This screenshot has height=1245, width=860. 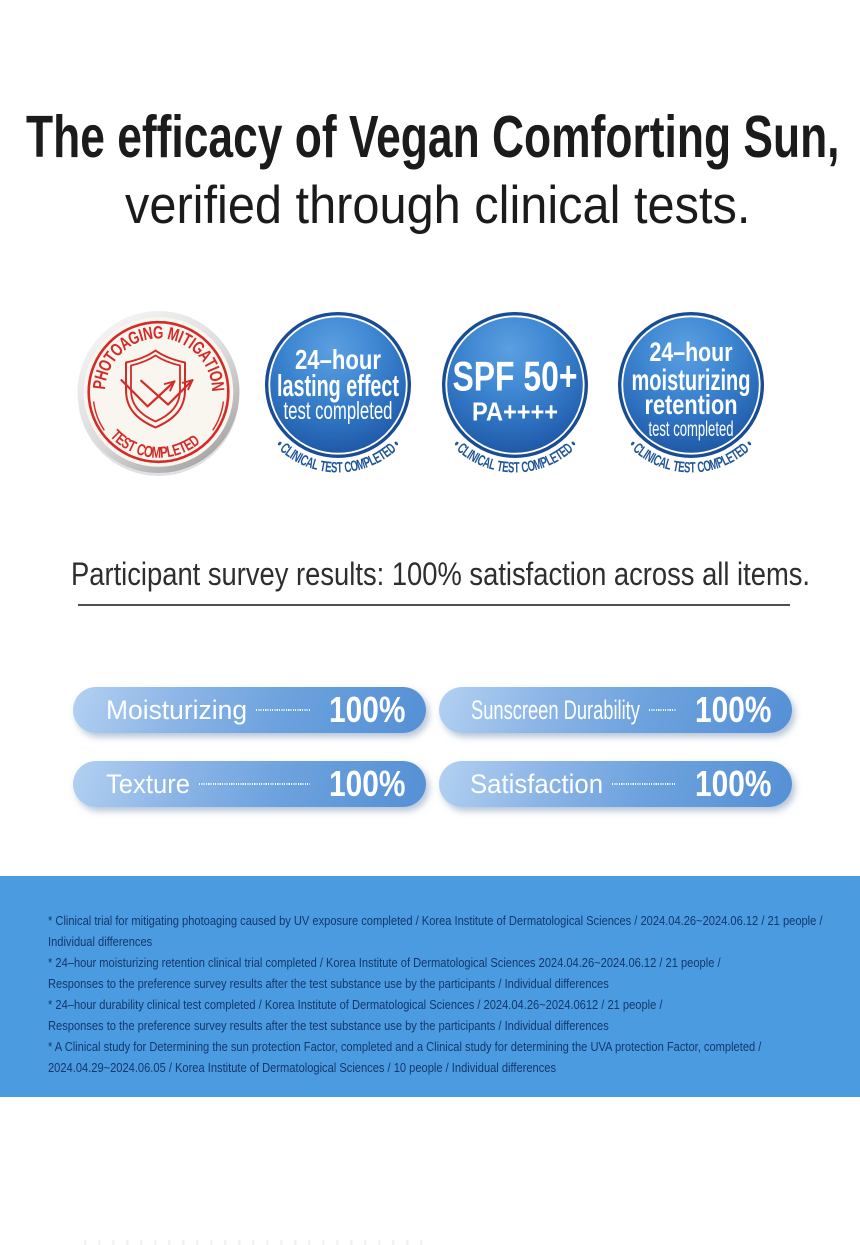 What do you see at coordinates (338, 386) in the screenshot?
I see `svg-text: lasting effect` at bounding box center [338, 386].